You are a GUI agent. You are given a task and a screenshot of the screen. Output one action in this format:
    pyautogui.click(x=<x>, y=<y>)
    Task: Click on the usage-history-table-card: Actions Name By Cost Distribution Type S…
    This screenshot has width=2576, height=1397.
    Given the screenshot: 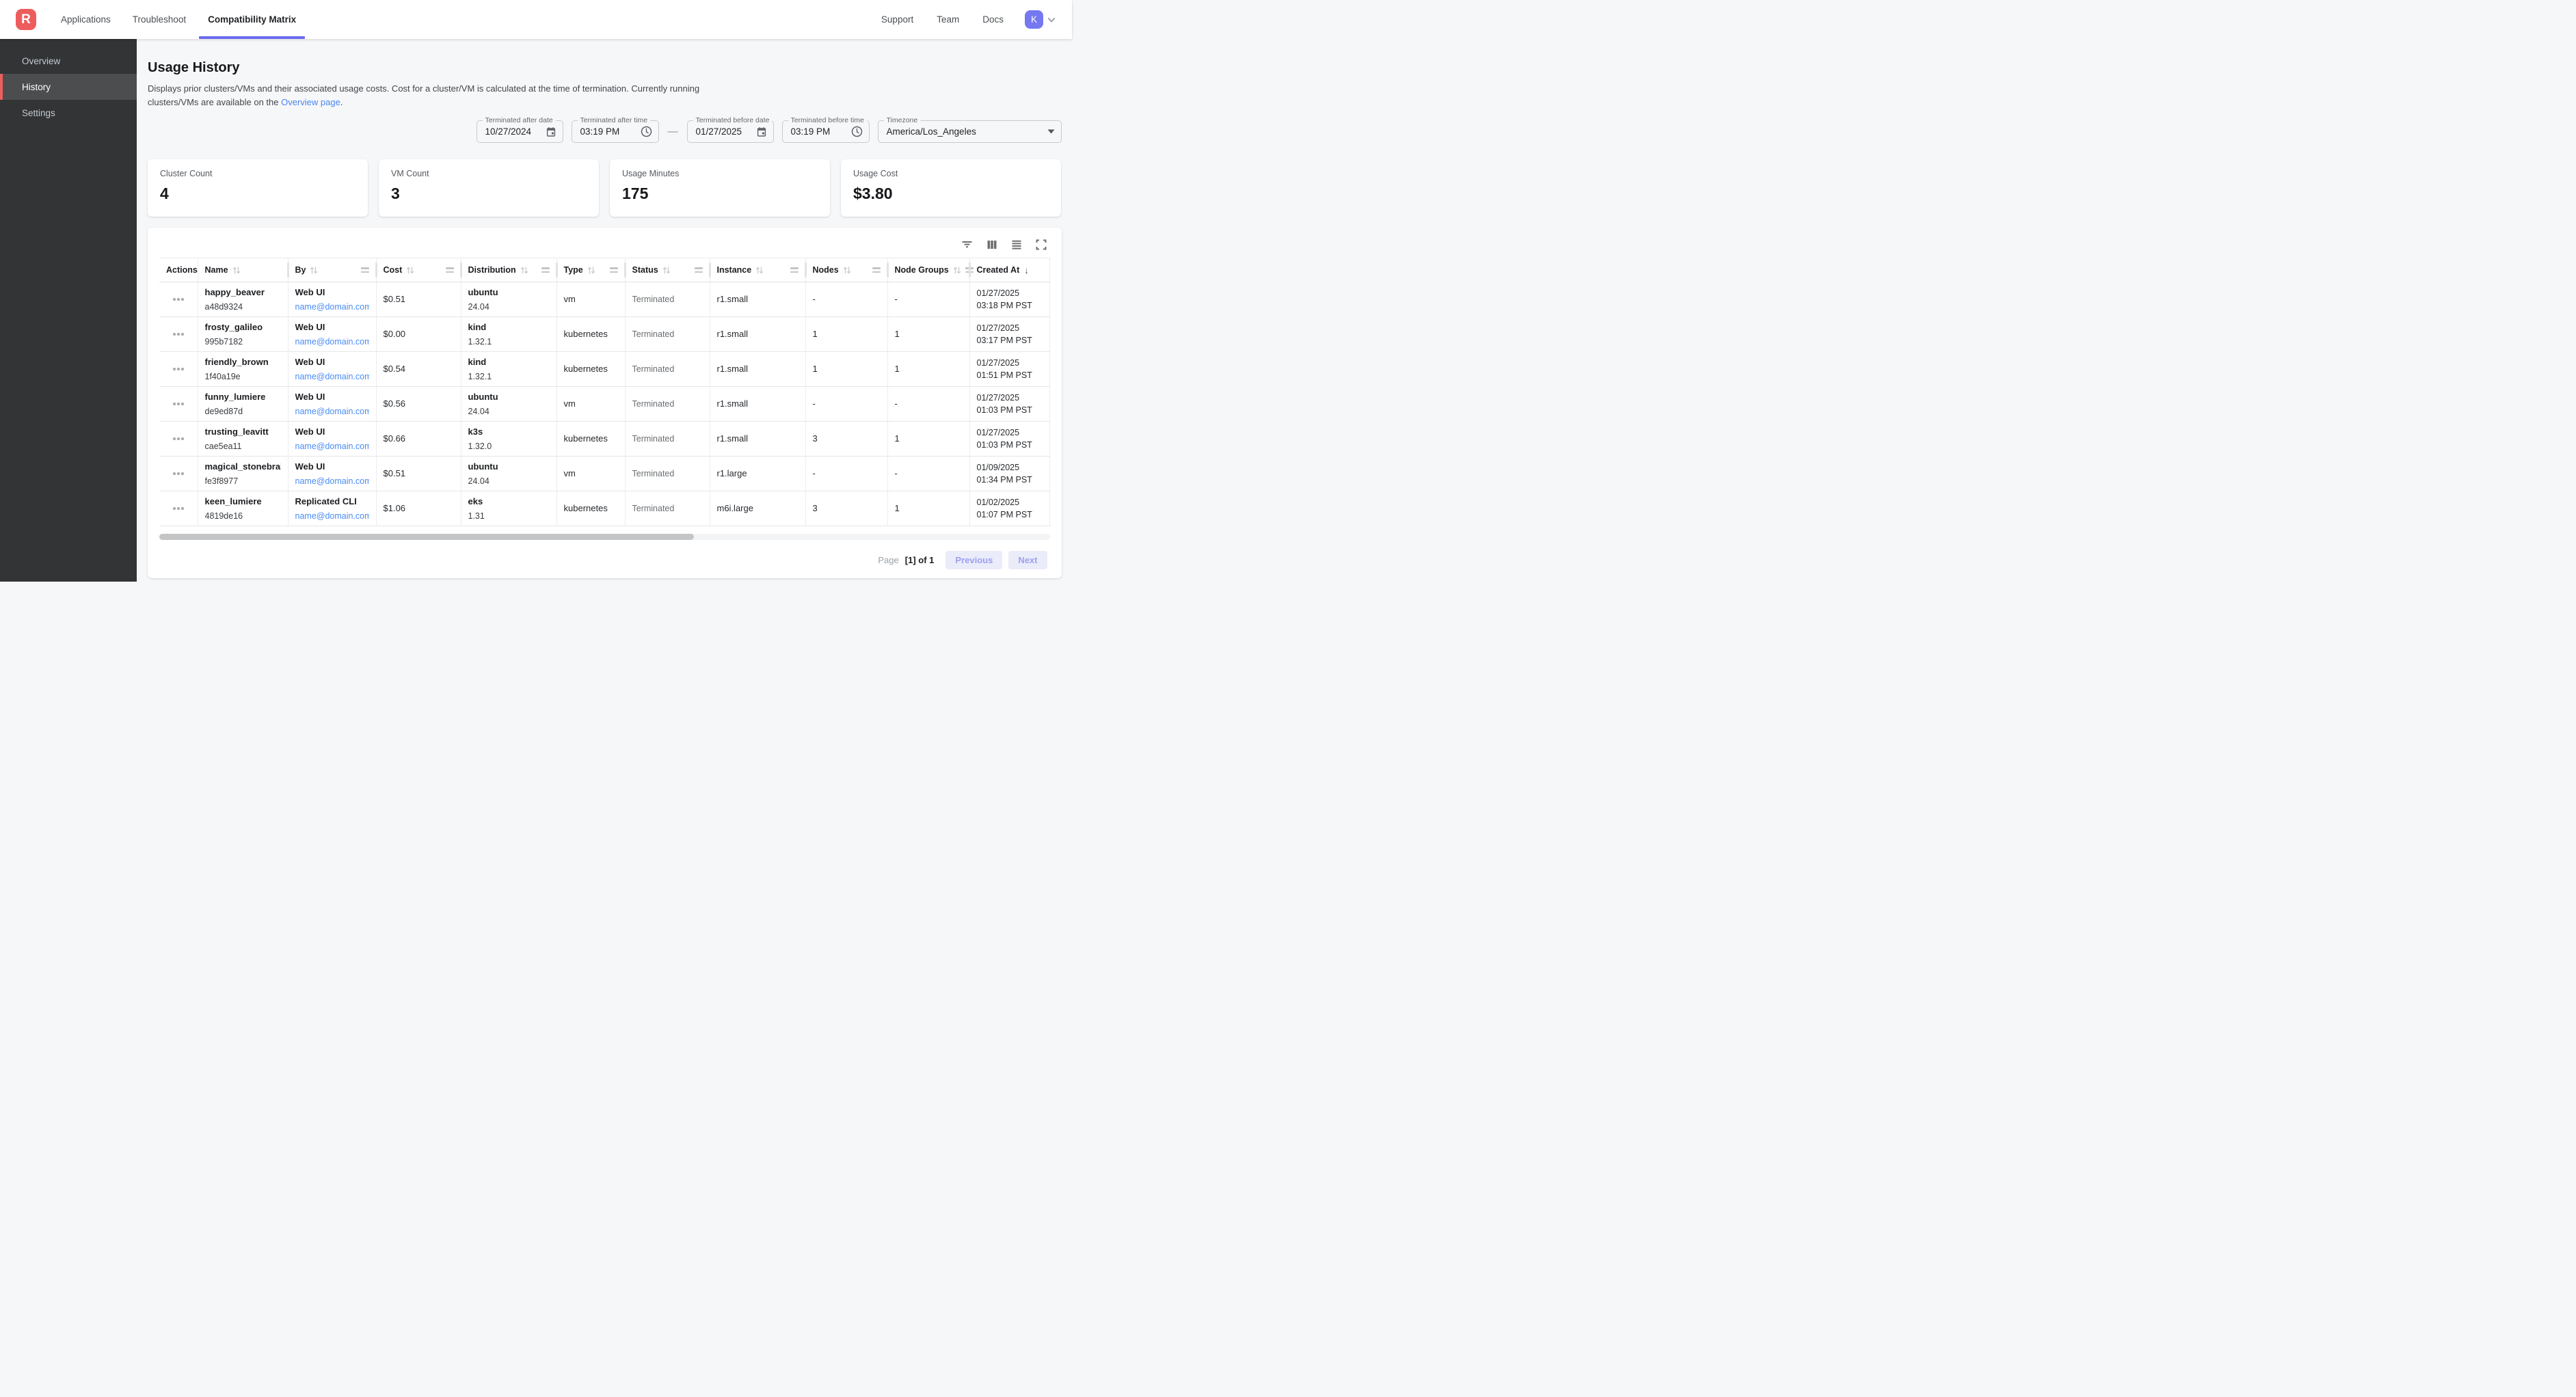 What is the action you would take?
    pyautogui.click(x=605, y=403)
    